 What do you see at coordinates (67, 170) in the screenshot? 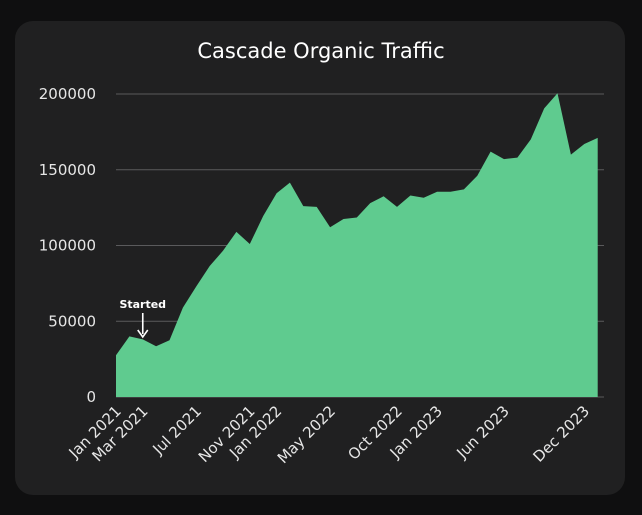
I see `y-tick-label: 150000` at bounding box center [67, 170].